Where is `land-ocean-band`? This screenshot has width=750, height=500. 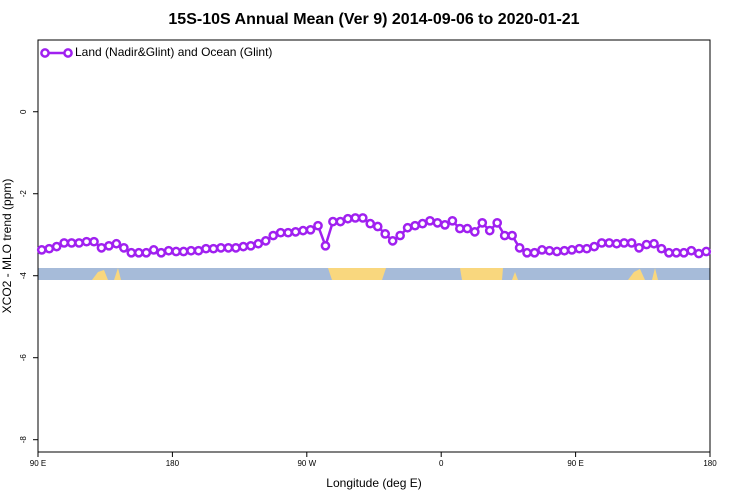
land-ocean-band is located at coordinates (374, 274).